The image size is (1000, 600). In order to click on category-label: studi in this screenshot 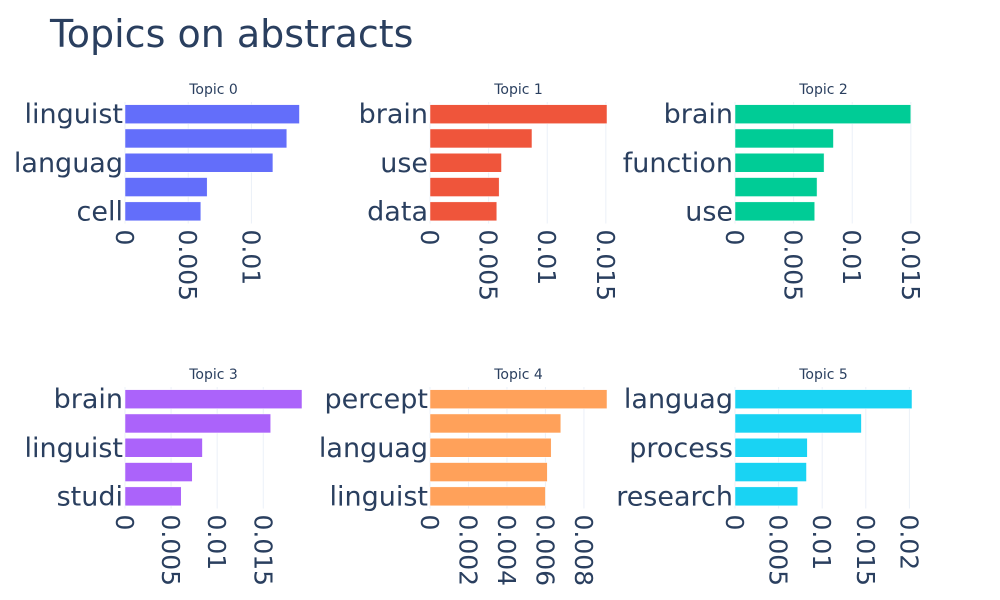, I will do `click(90, 496)`.